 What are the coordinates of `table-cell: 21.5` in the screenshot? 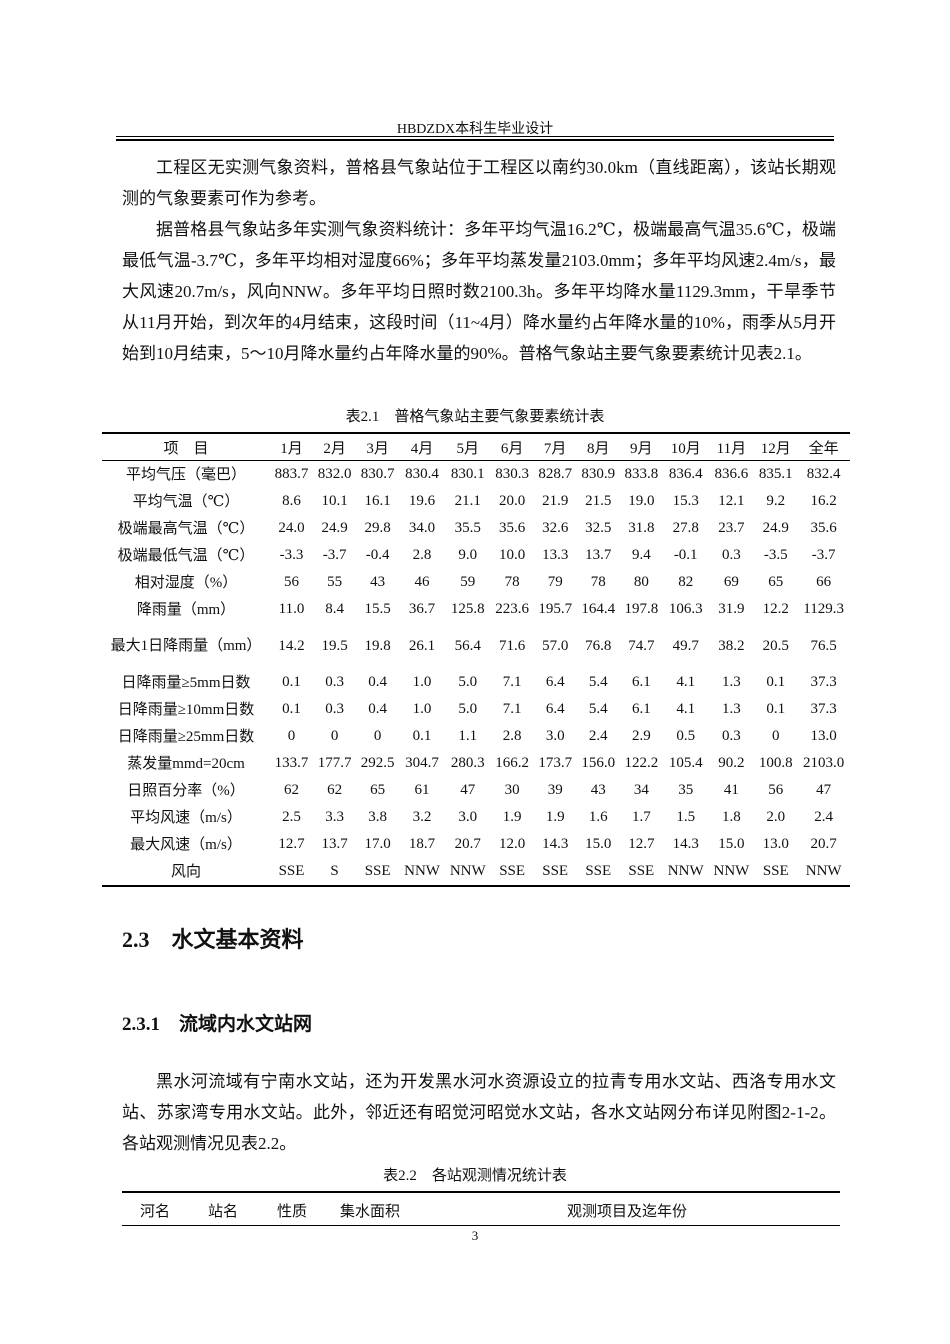 It's located at (598, 501).